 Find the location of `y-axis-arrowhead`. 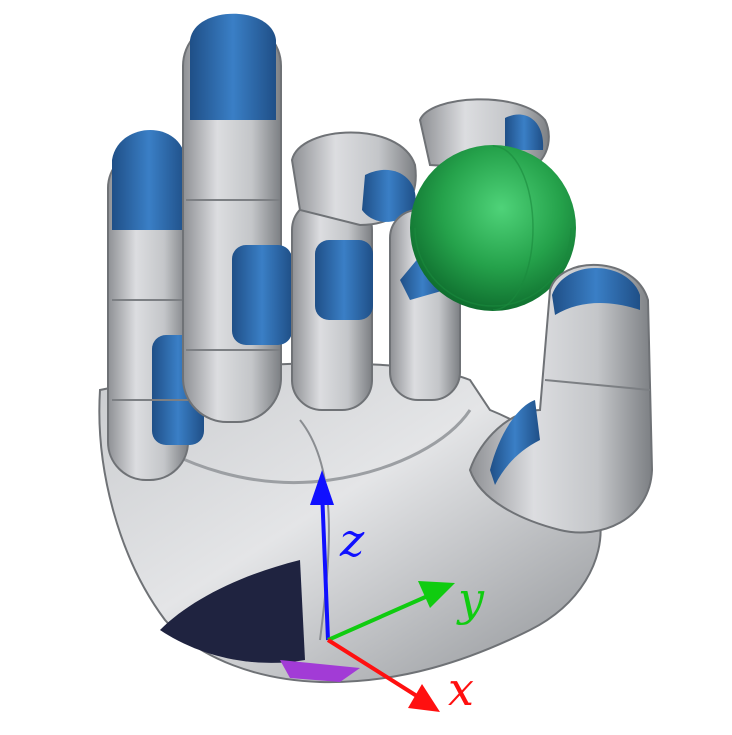

y-axis-arrowhead is located at coordinates (436, 594).